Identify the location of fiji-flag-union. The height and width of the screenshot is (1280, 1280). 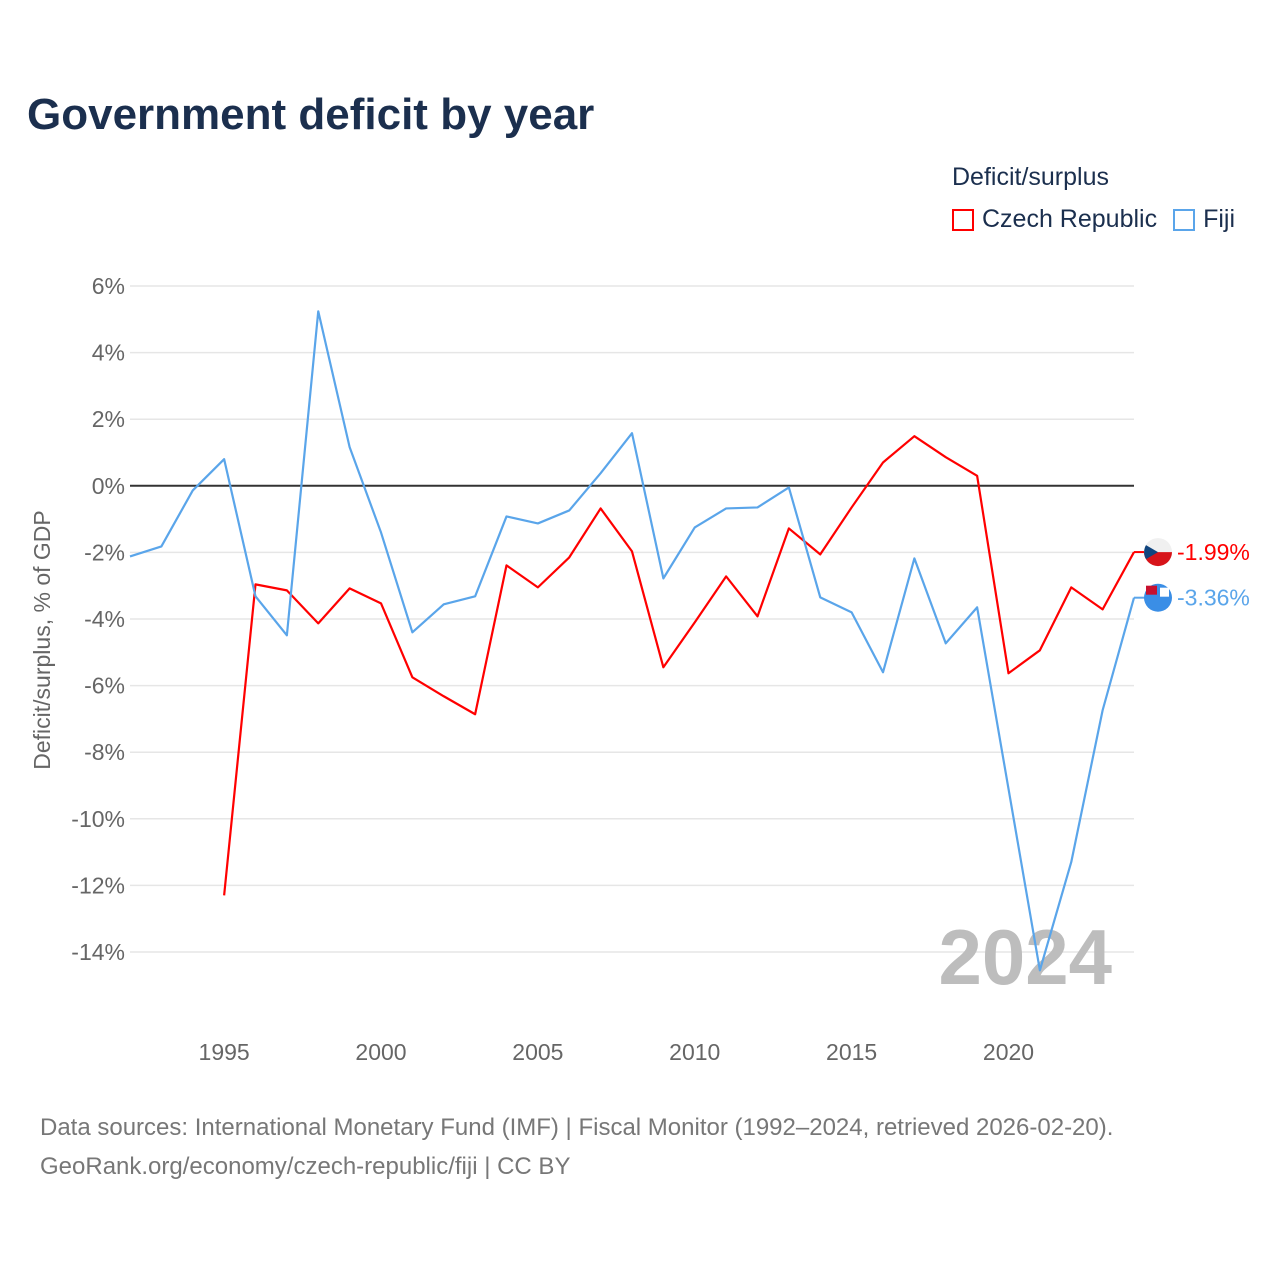
(1151, 590).